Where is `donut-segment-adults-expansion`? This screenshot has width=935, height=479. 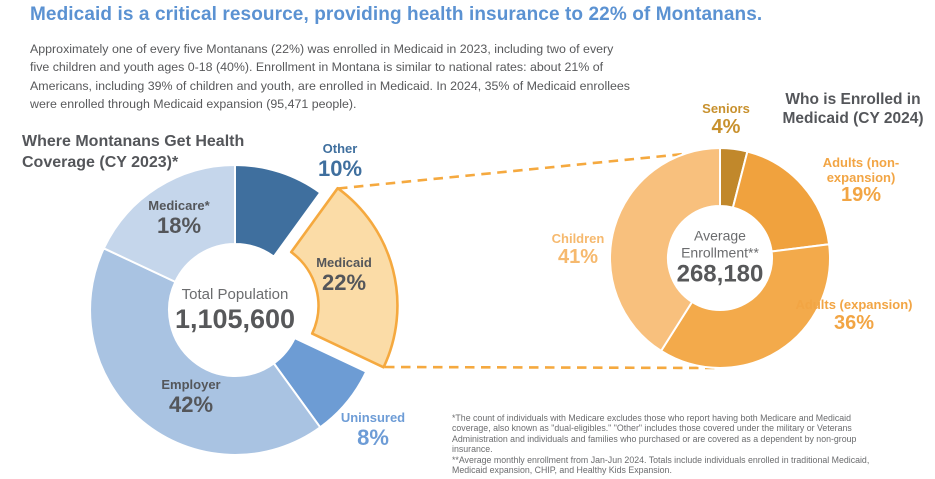 donut-segment-adults-expansion is located at coordinates (745, 306).